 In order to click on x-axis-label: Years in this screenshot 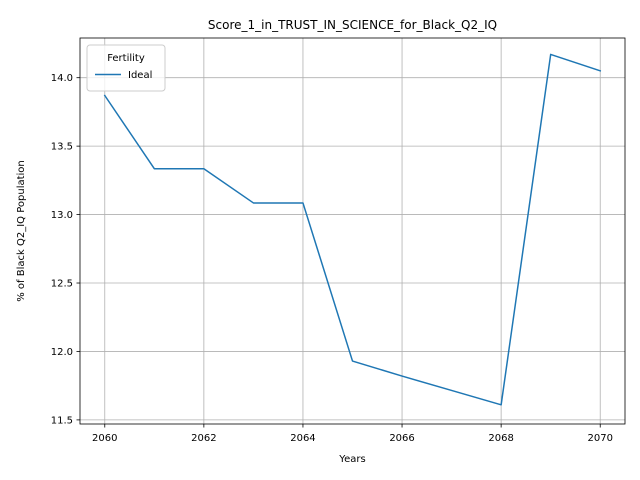, I will do `click(351, 459)`.